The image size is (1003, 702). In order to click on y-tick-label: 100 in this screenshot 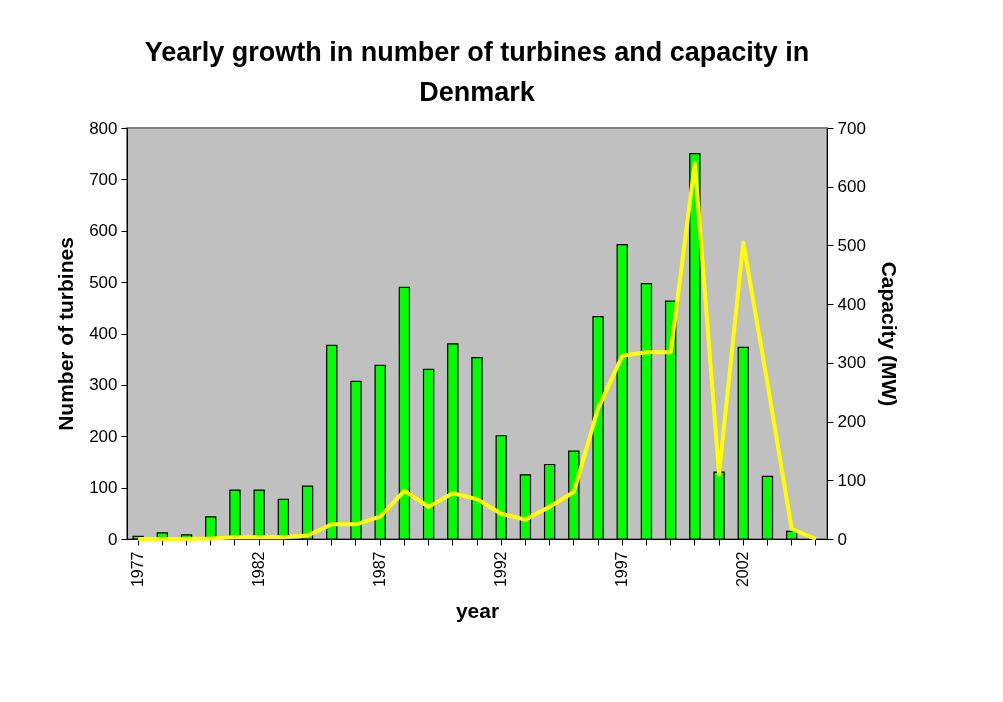, I will do `click(103, 488)`.